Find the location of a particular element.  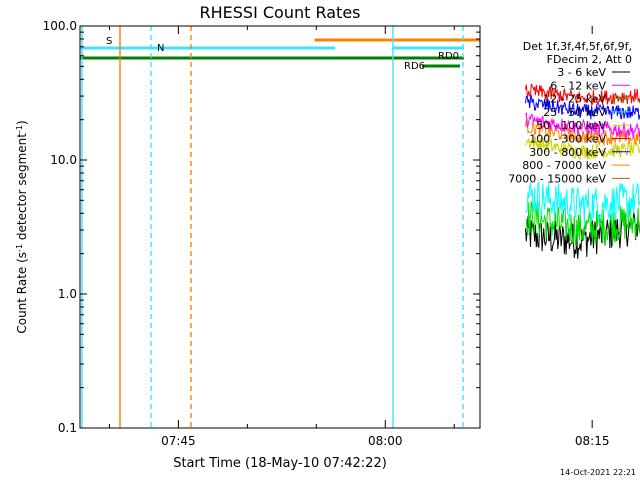

legend-header-line2: FDecim 2, Att 0 is located at coordinates (589, 59).